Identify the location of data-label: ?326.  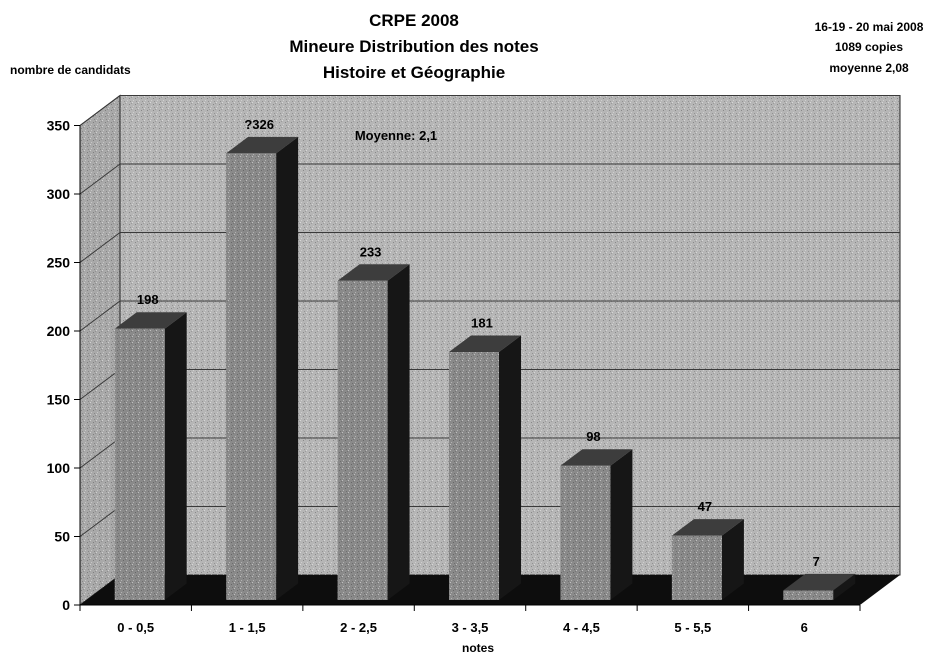
(259, 124).